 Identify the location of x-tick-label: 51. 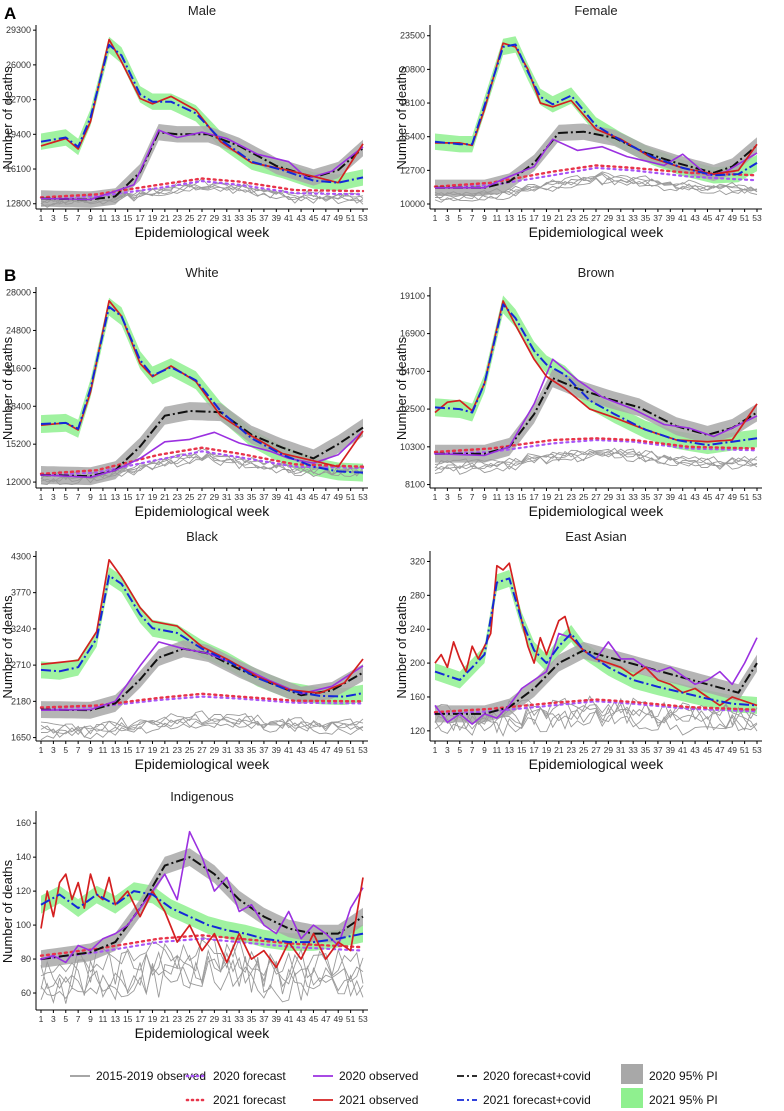
(351, 1019).